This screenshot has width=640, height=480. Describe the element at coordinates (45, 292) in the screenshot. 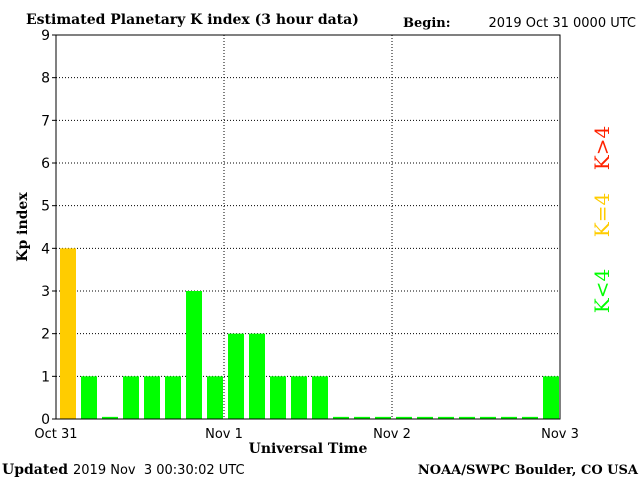

I see `y-tick-label-3: 3` at that location.